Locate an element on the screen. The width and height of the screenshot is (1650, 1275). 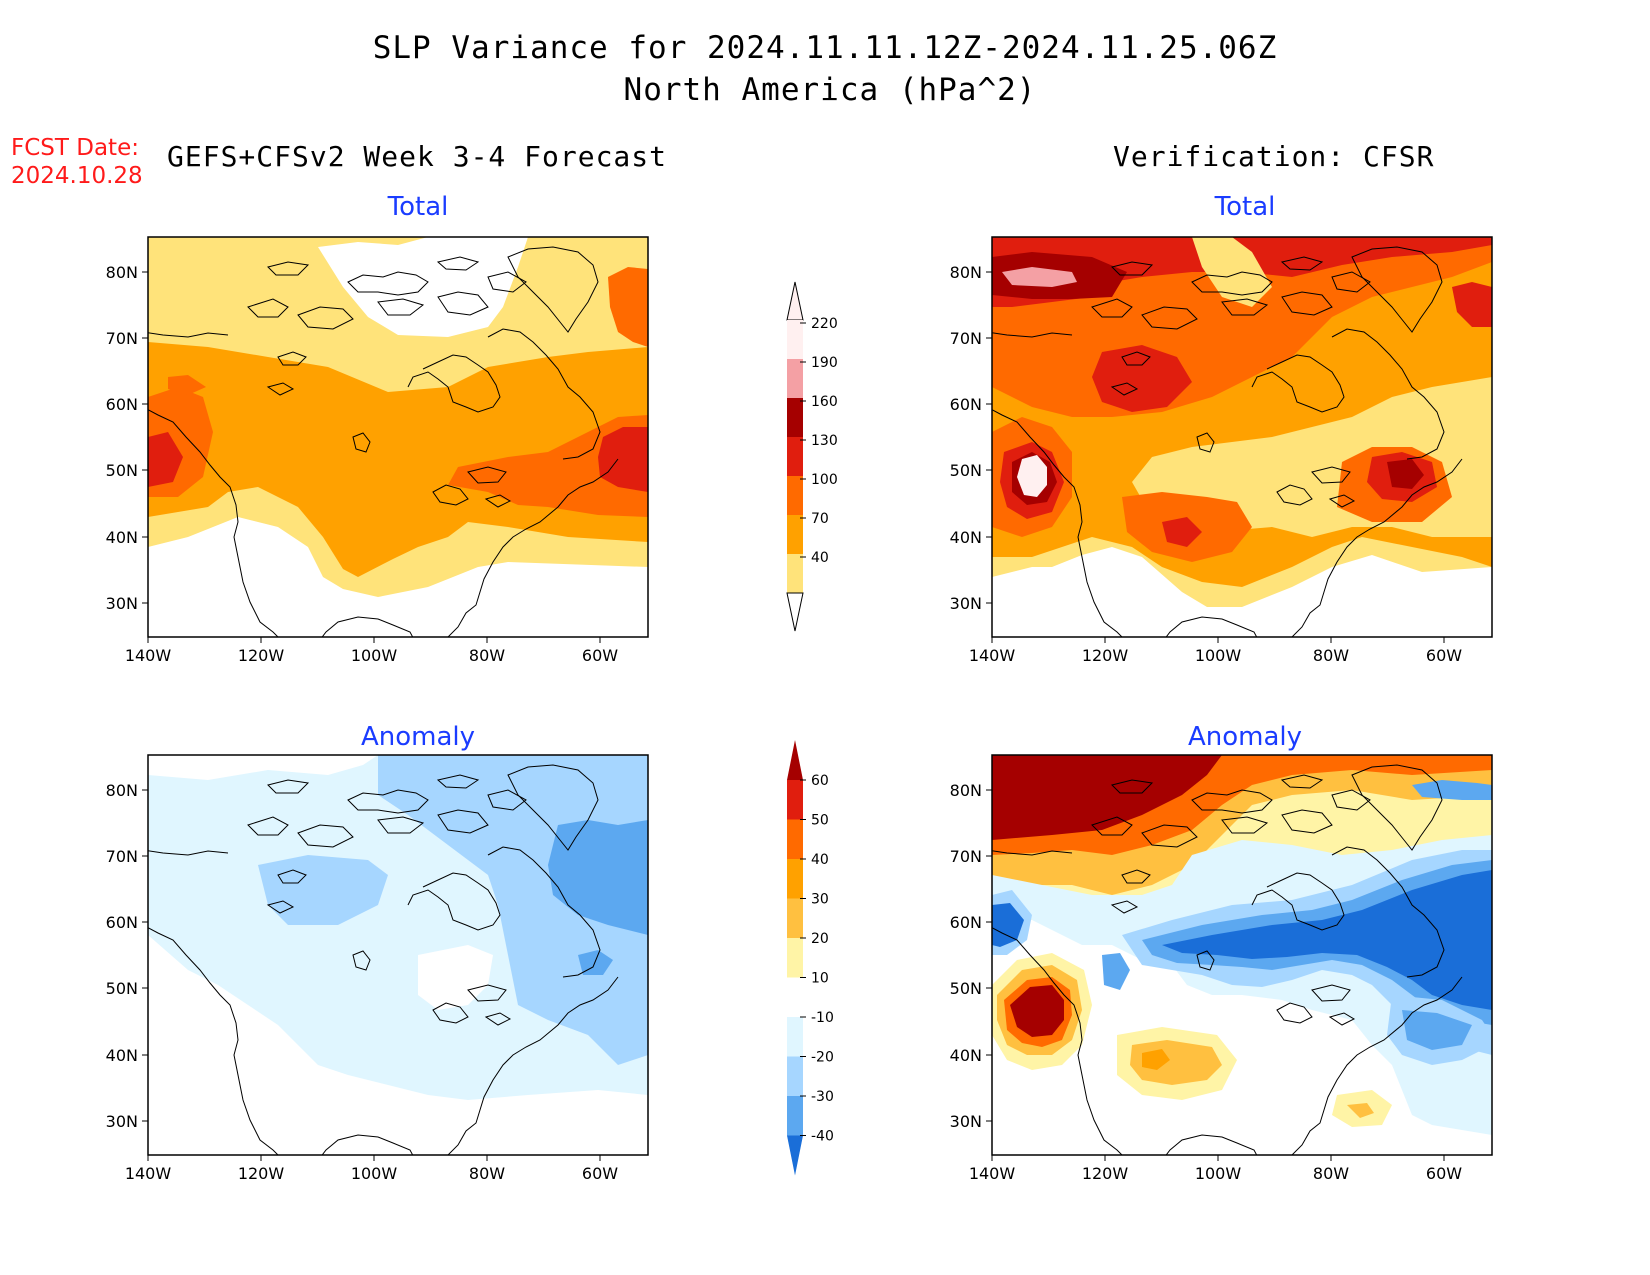
fc-total-map is located at coordinates (398, 437).